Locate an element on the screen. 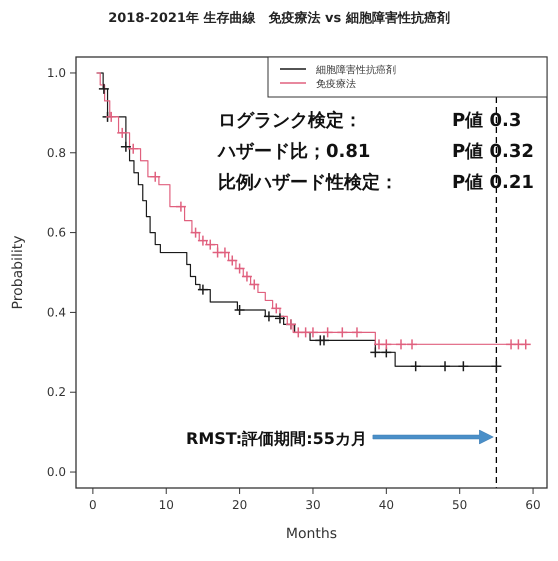 The height and width of the screenshot is (561, 558). y-tick-label: 0.8 is located at coordinates (56, 153).